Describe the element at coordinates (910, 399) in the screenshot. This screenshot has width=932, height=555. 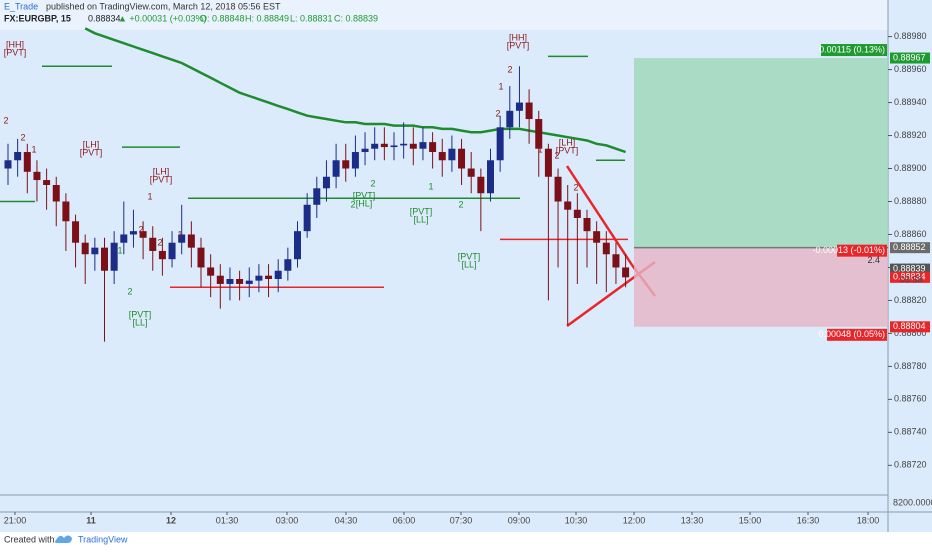
I see `y-tick-label: 0.88760` at that location.